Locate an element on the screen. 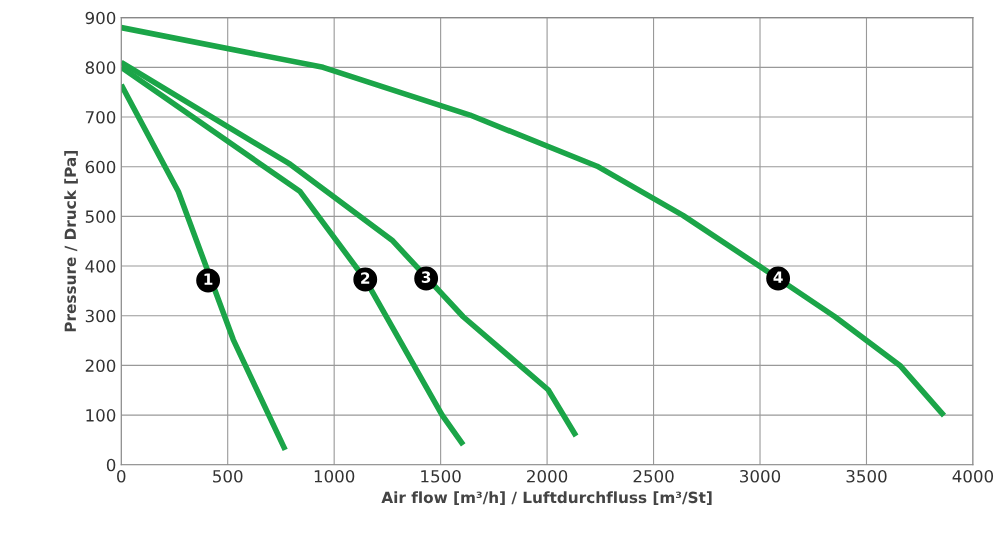 This screenshot has height=552, width=1002. x-tick-label: 0 is located at coordinates (121, 476).